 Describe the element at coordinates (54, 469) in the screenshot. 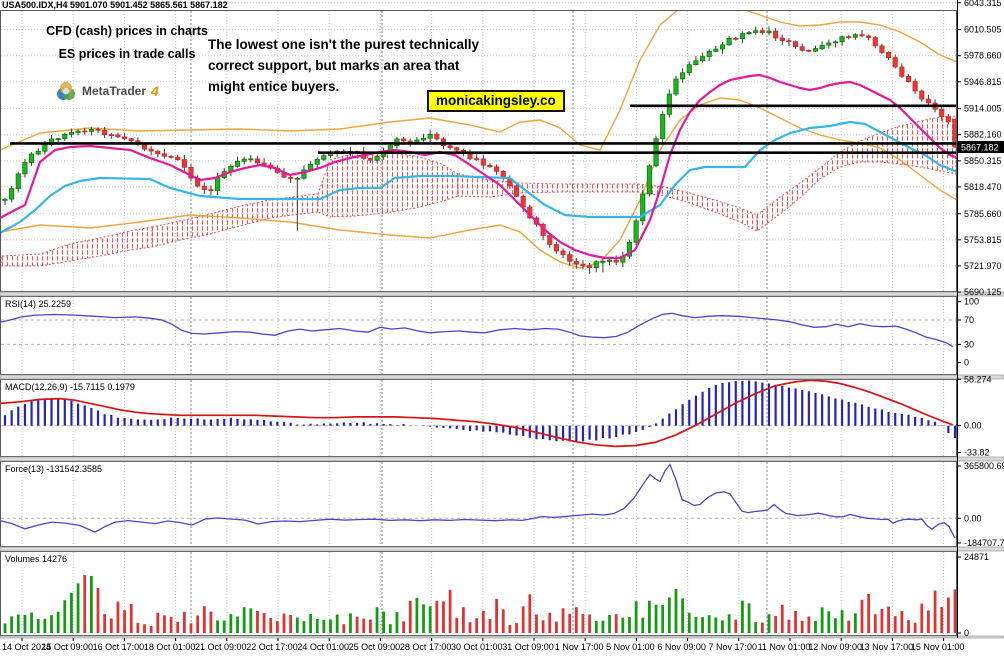

I see `force-panel-label: Force(13) -131542.3585` at that location.